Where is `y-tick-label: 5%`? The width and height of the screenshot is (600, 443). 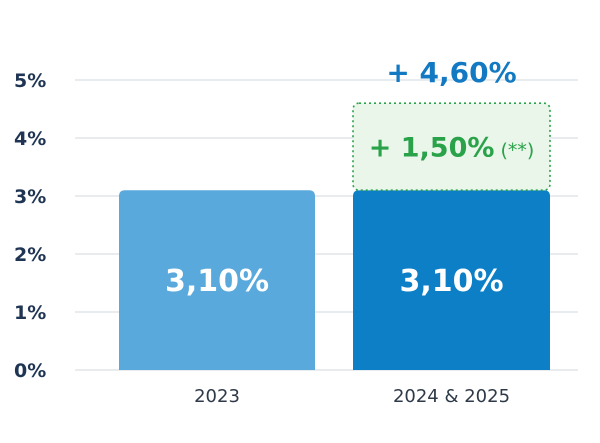
y-tick-label: 5% is located at coordinates (30, 81).